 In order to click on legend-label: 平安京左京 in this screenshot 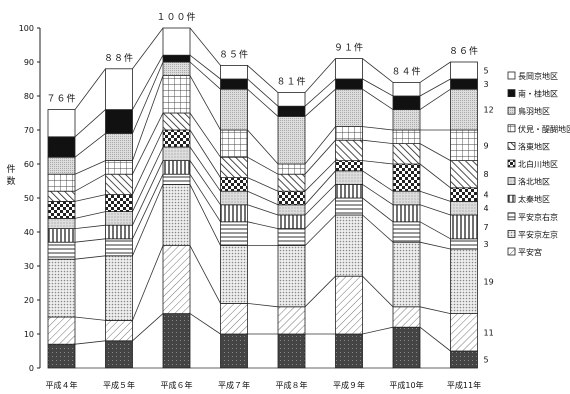, I will do `click(538, 234)`.